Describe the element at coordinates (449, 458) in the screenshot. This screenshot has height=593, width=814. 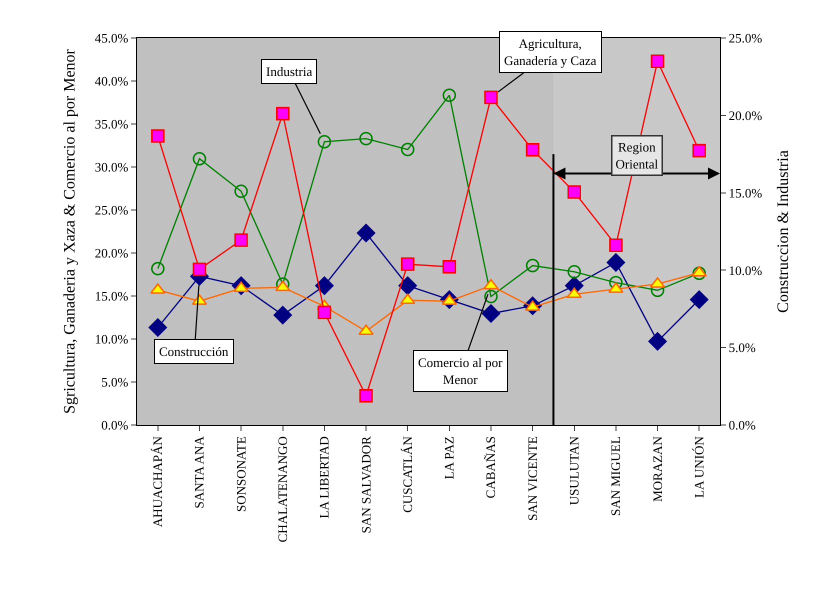
I see `x-tick-label: LA PAZ` at that location.